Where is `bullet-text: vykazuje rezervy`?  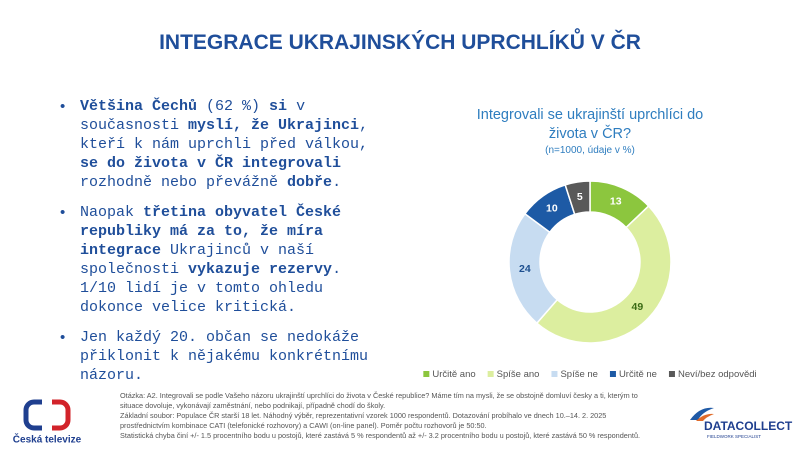 bullet-text: vykazuje rezervy is located at coordinates (260, 269).